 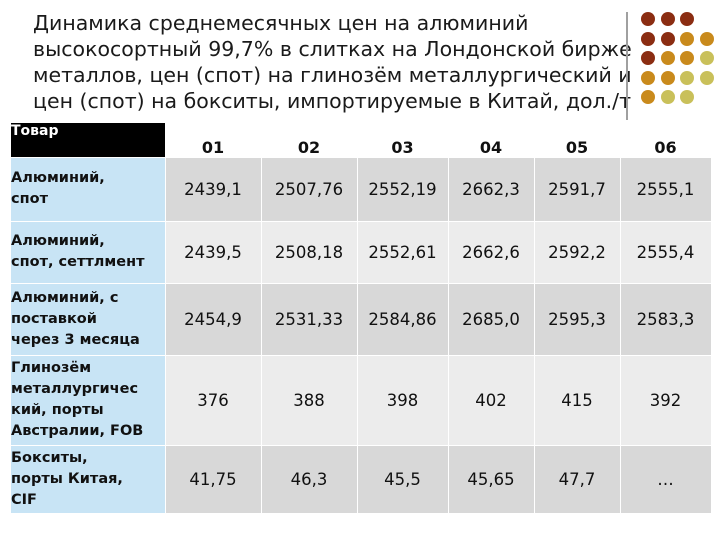 I want to click on table-header-row: Товар 01 02 03 04 05 06, so click(x=361, y=140).